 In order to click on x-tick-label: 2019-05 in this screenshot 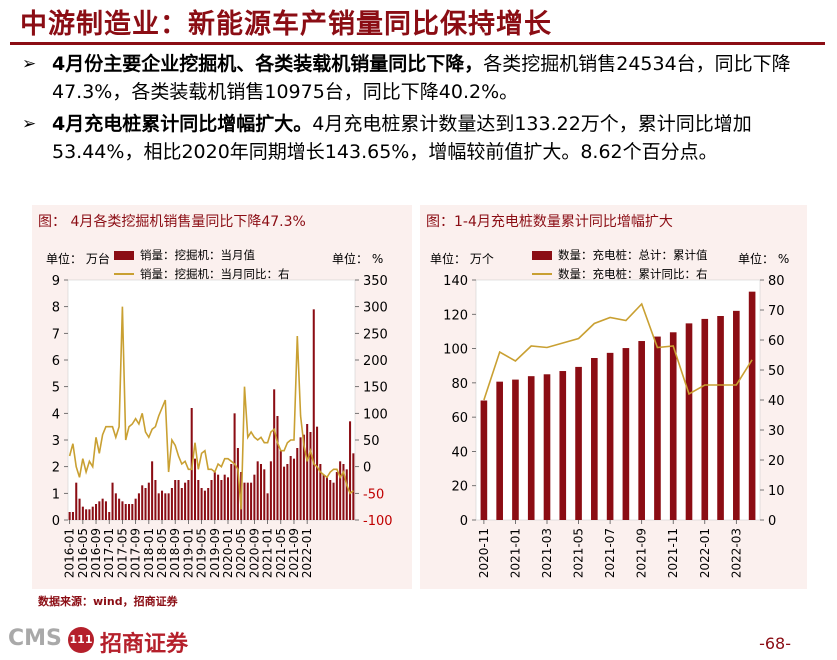, I will do `click(202, 553)`.